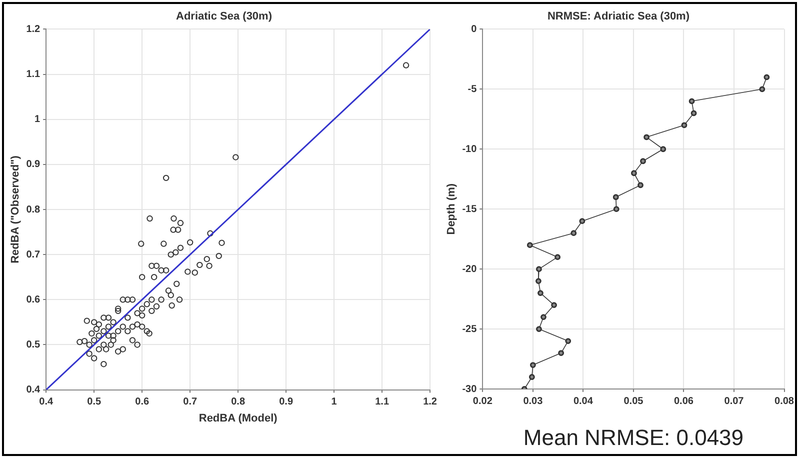 Image resolution: width=799 pixels, height=458 pixels. I want to click on y-axis-title: Depth (m), so click(452, 209).